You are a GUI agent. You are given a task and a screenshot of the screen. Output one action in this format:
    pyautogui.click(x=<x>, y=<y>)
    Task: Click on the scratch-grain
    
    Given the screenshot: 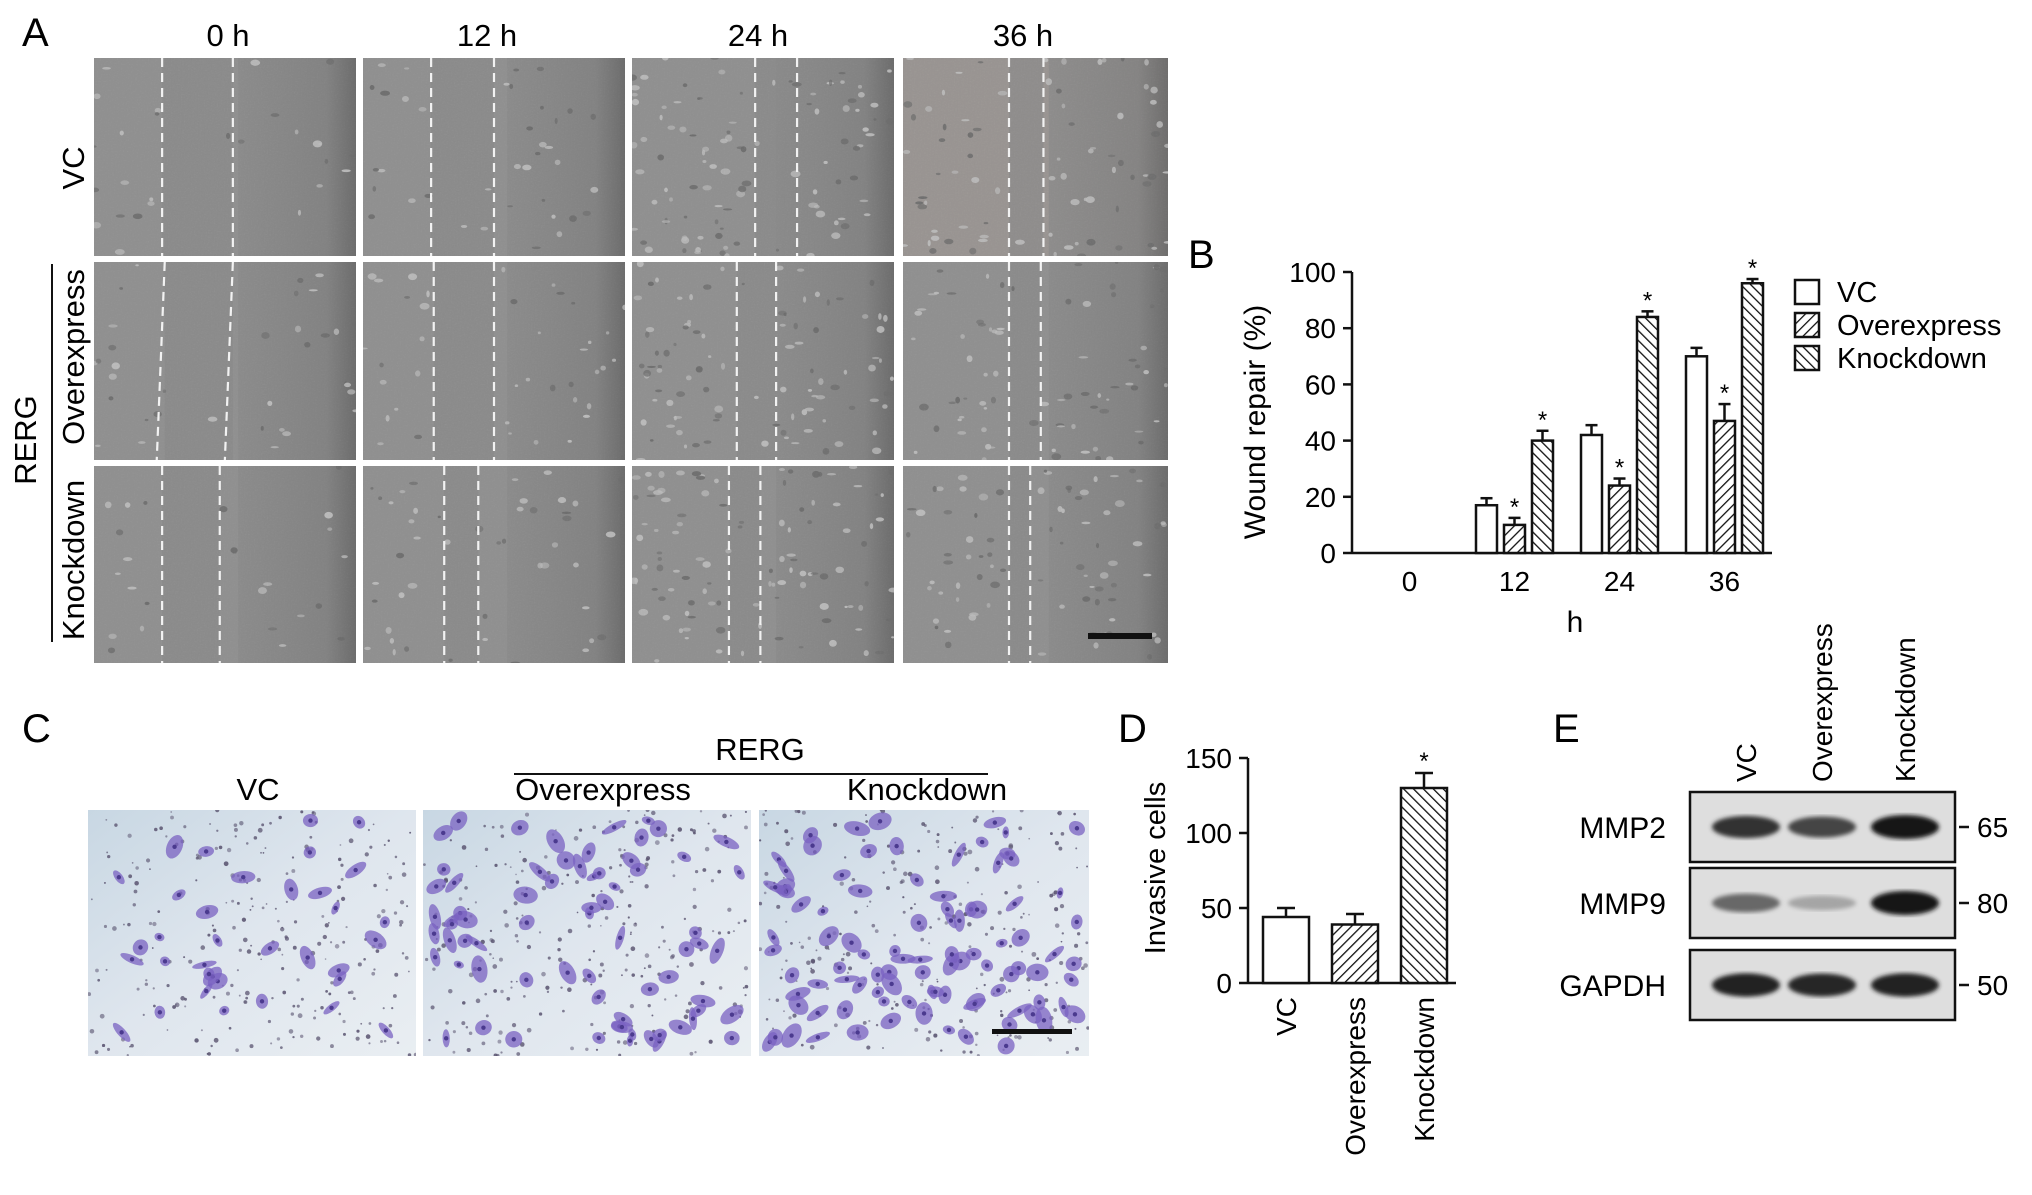 What is the action you would take?
    pyautogui.click(x=1035, y=157)
    